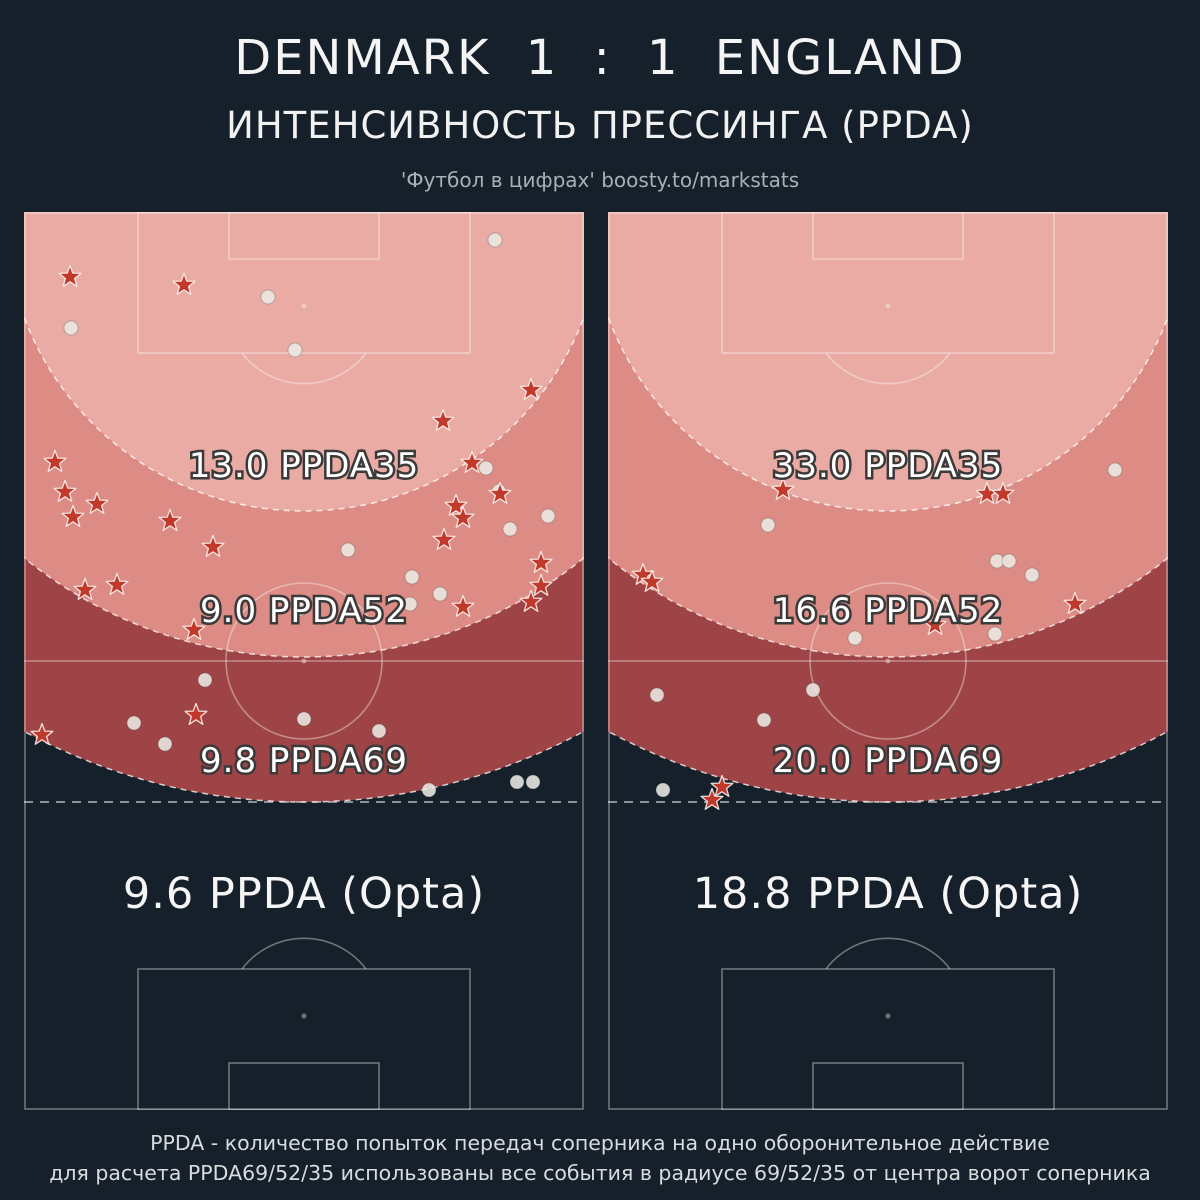 This screenshot has width=1200, height=1200. I want to click on ppda-opta-label: 18.8 PPDA (Opta), so click(888, 894).